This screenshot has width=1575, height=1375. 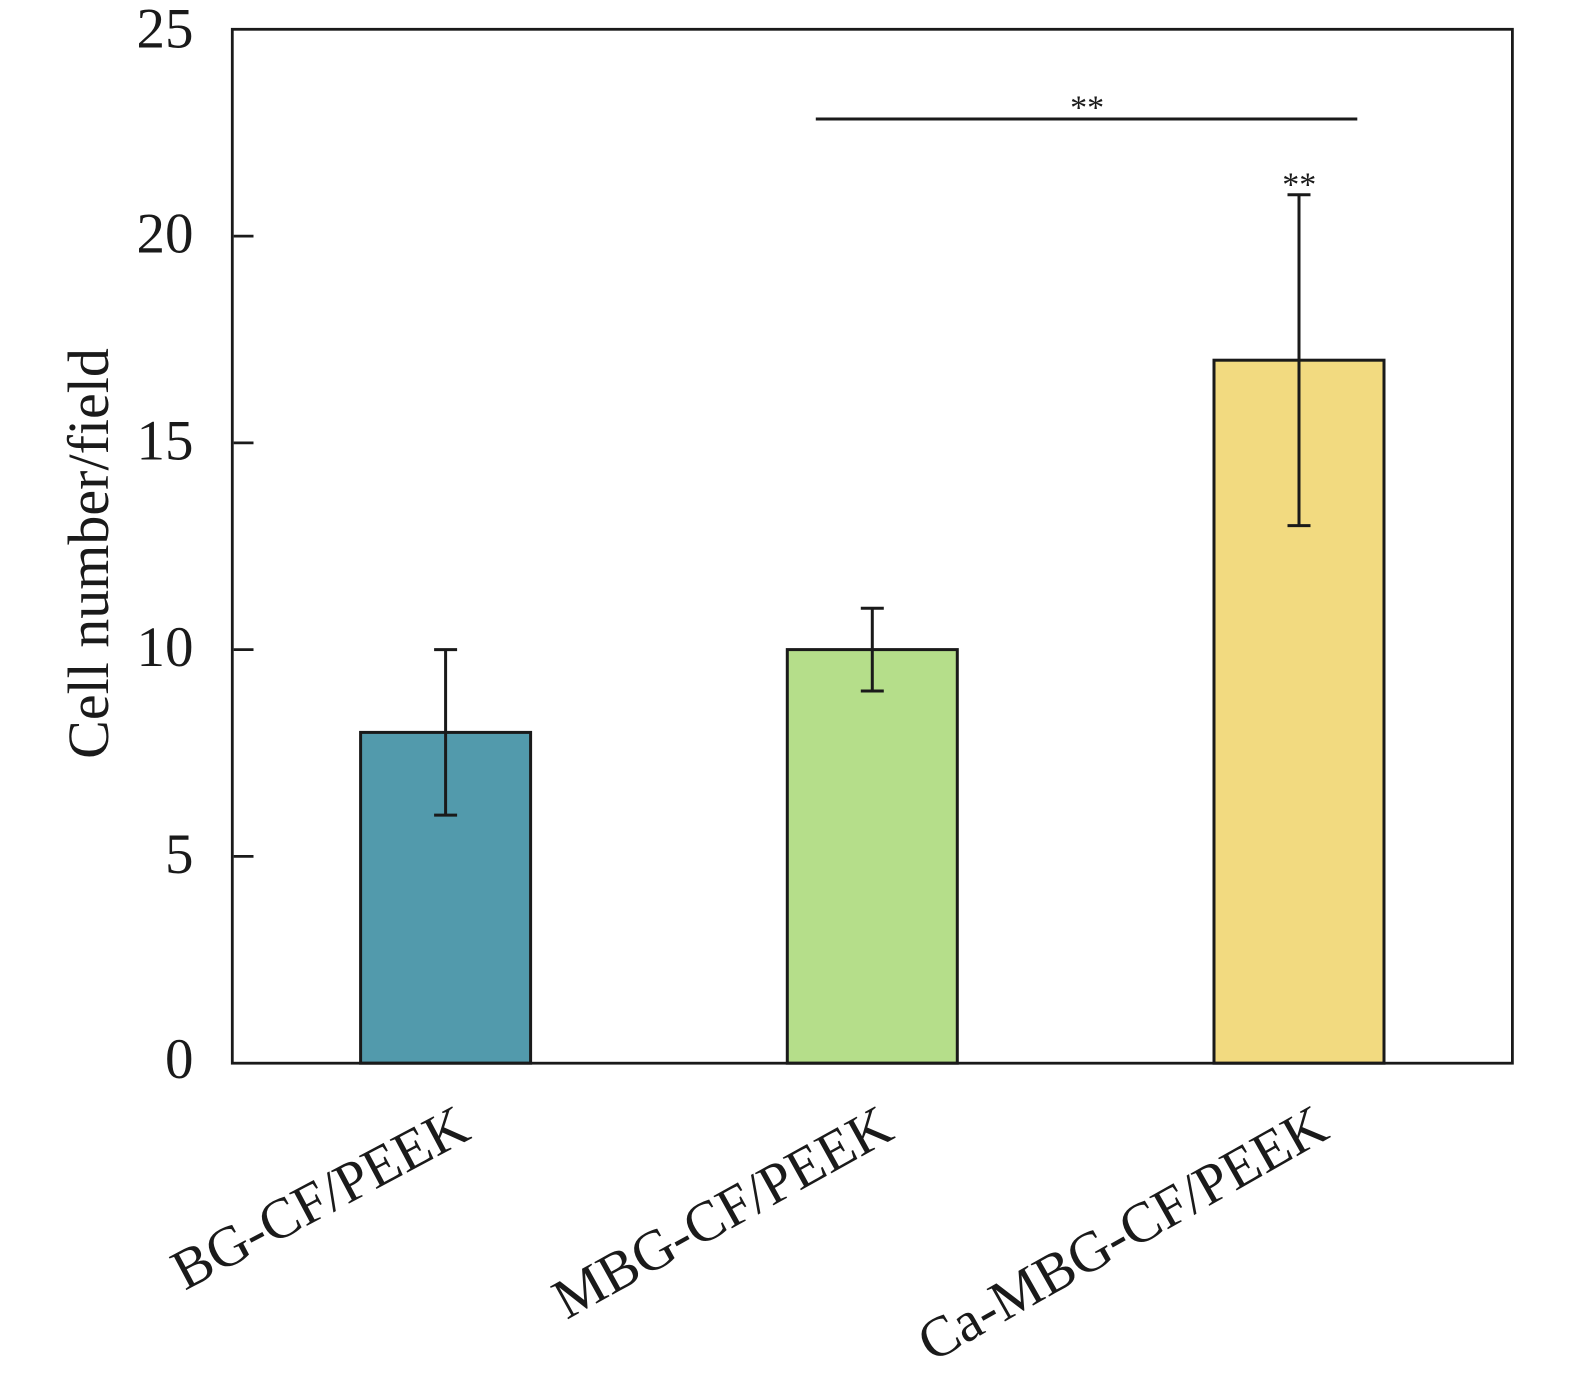 What do you see at coordinates (88, 553) in the screenshot?
I see `svg-text: Cell number/field` at bounding box center [88, 553].